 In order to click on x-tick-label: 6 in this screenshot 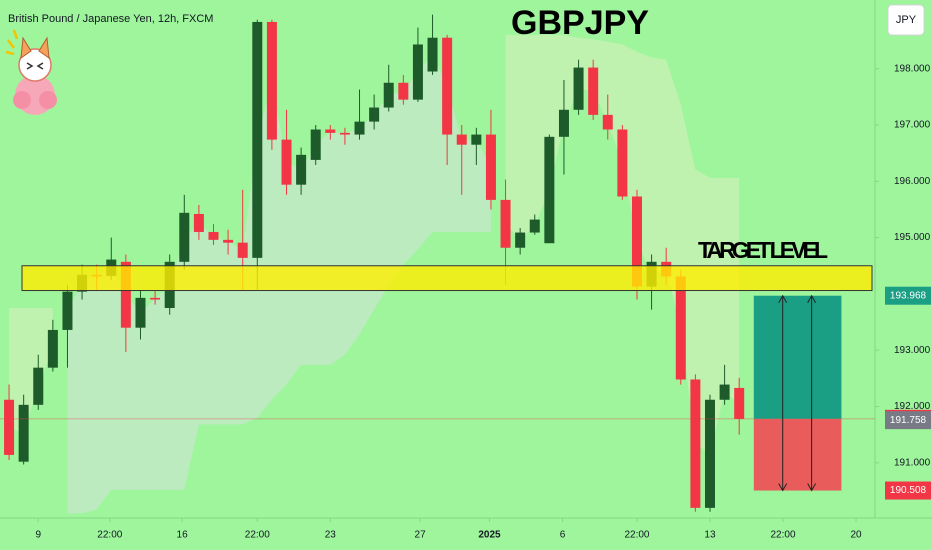, I will do `click(563, 535)`.